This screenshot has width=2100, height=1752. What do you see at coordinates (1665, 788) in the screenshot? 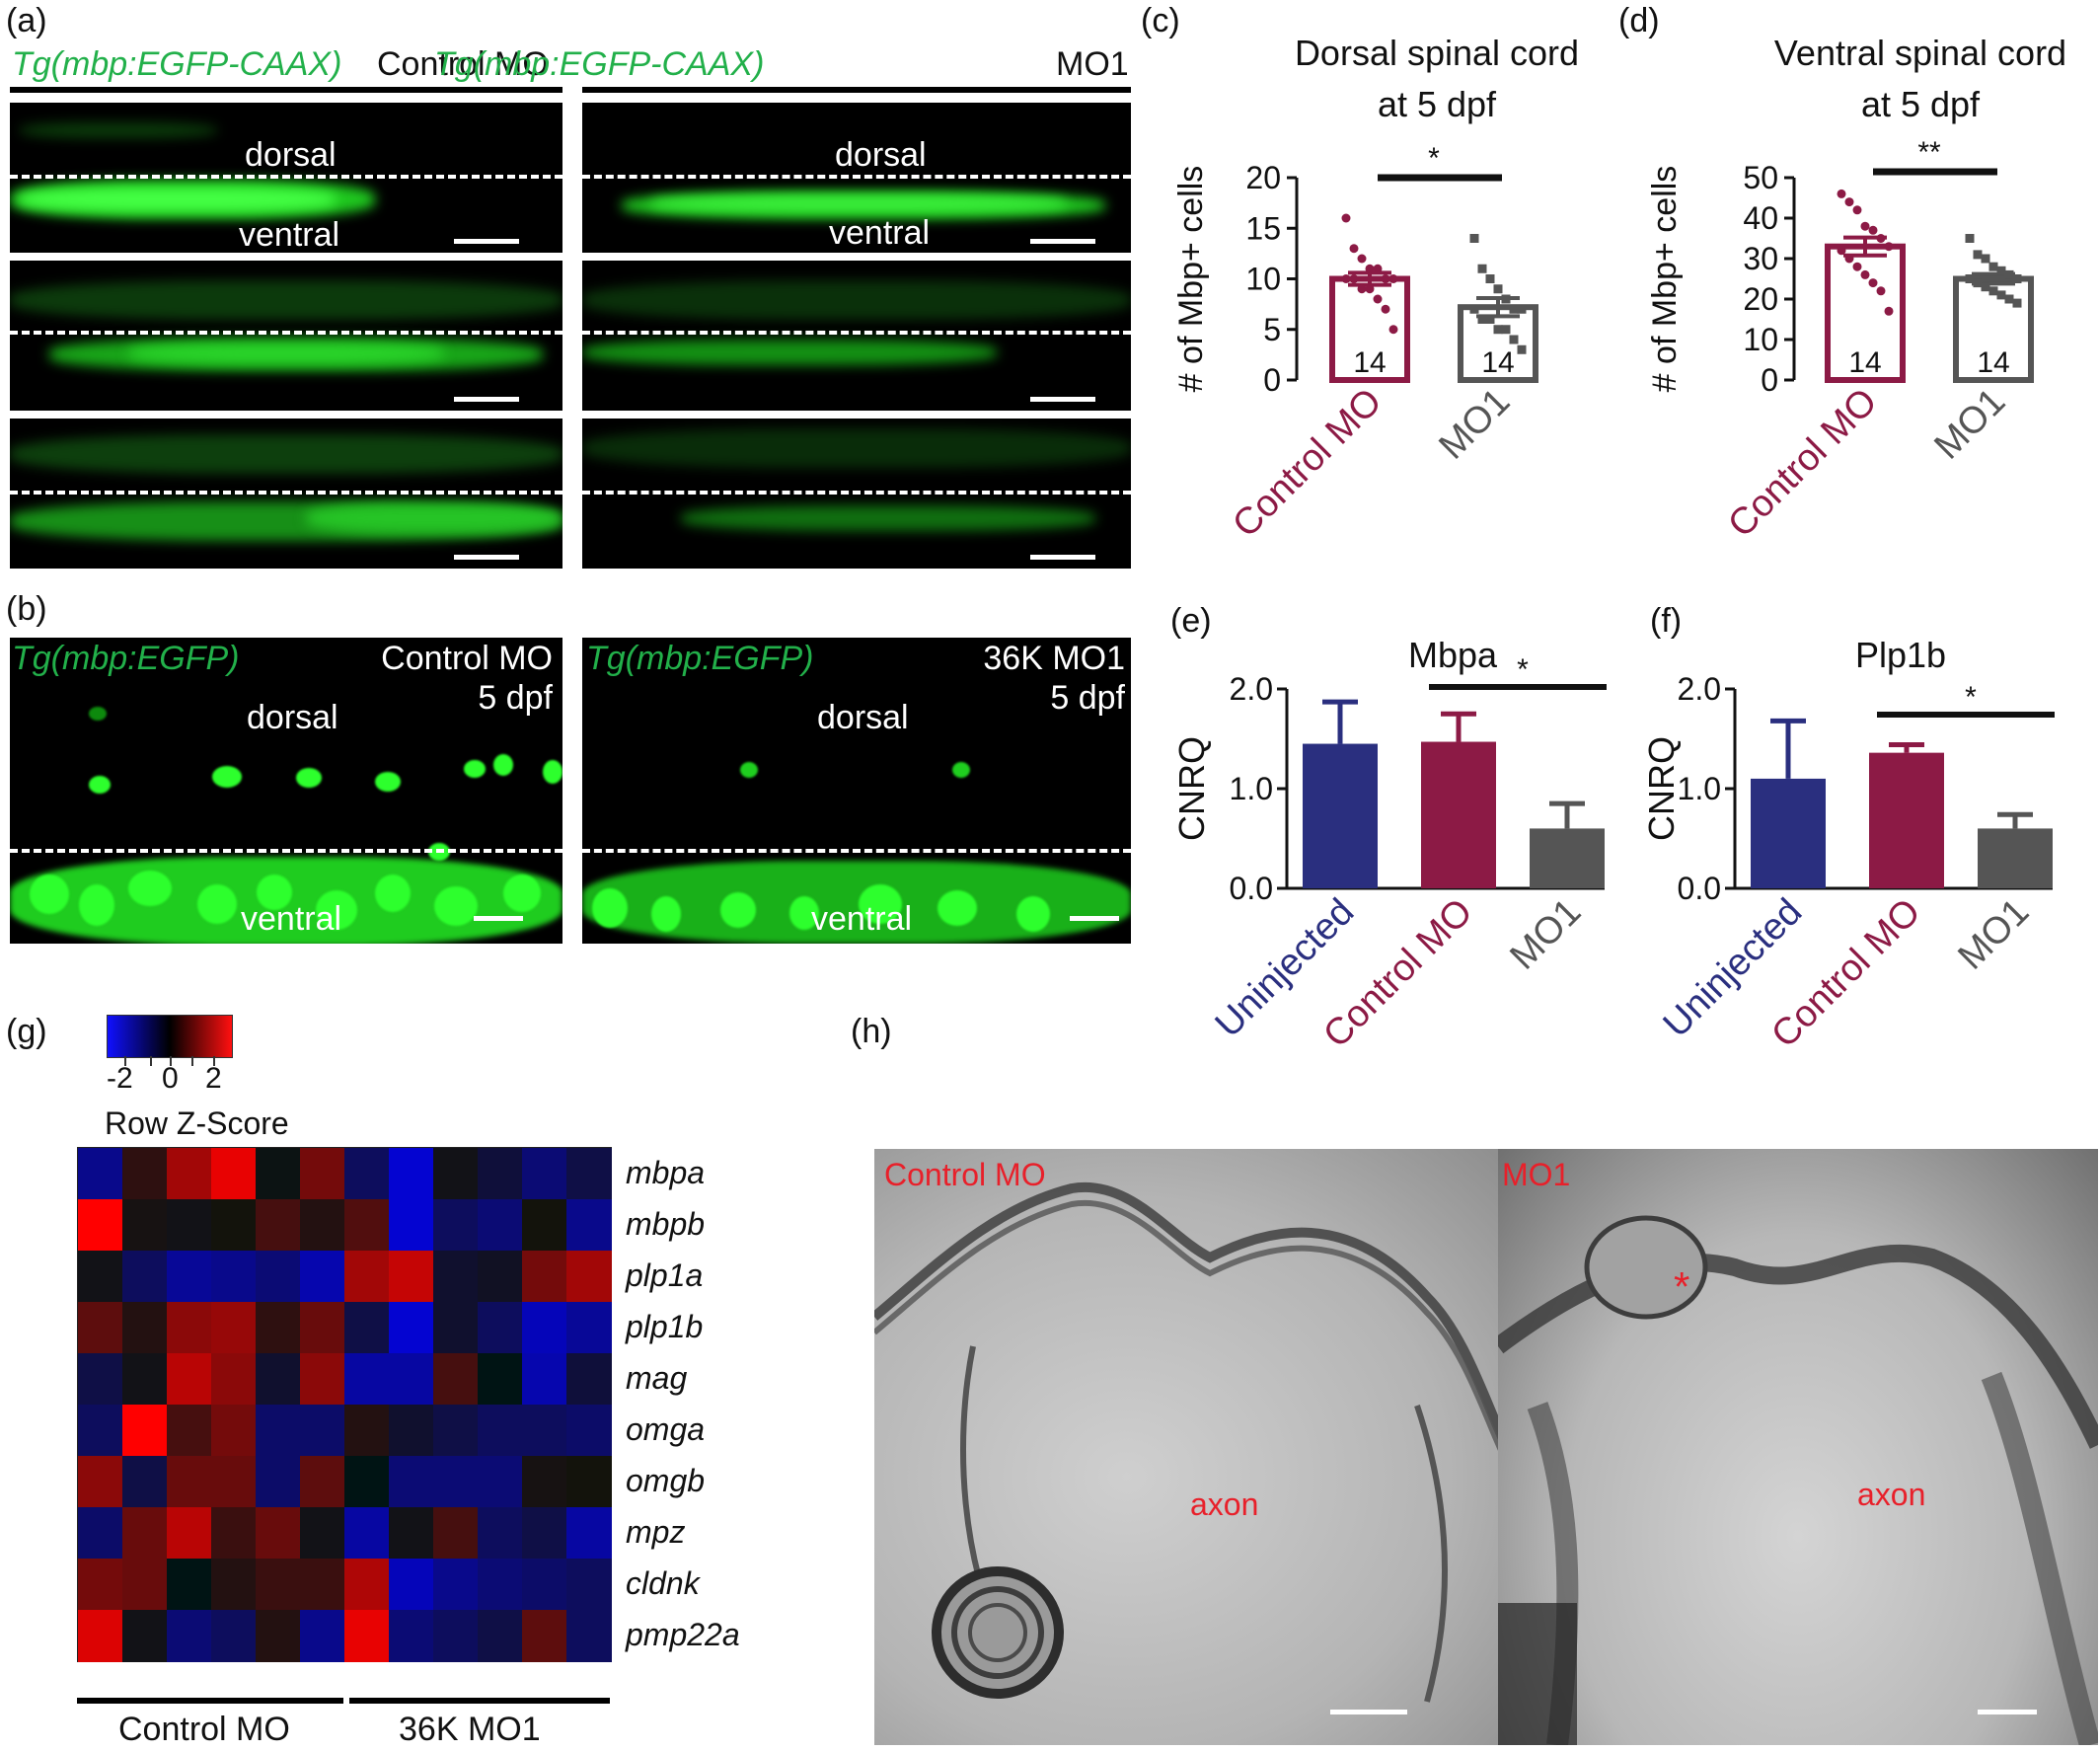
I see `y-axis-label: CNRQ` at bounding box center [1665, 788].